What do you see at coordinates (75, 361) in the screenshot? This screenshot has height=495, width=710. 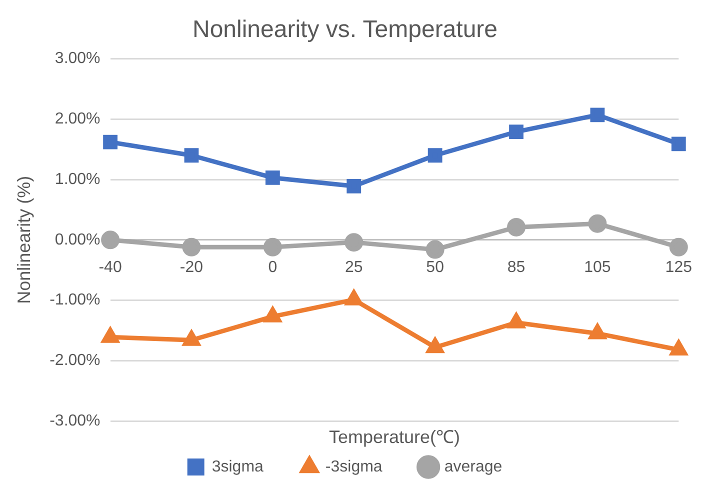 I see `y-tick-label: -2.00%` at bounding box center [75, 361].